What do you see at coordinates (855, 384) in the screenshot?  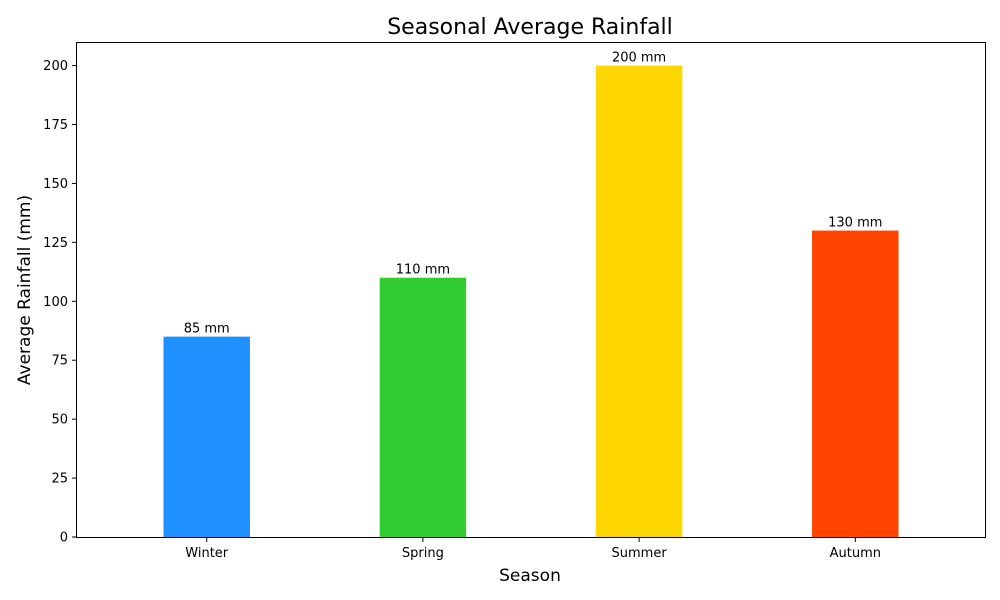 I see `bar-autumn` at bounding box center [855, 384].